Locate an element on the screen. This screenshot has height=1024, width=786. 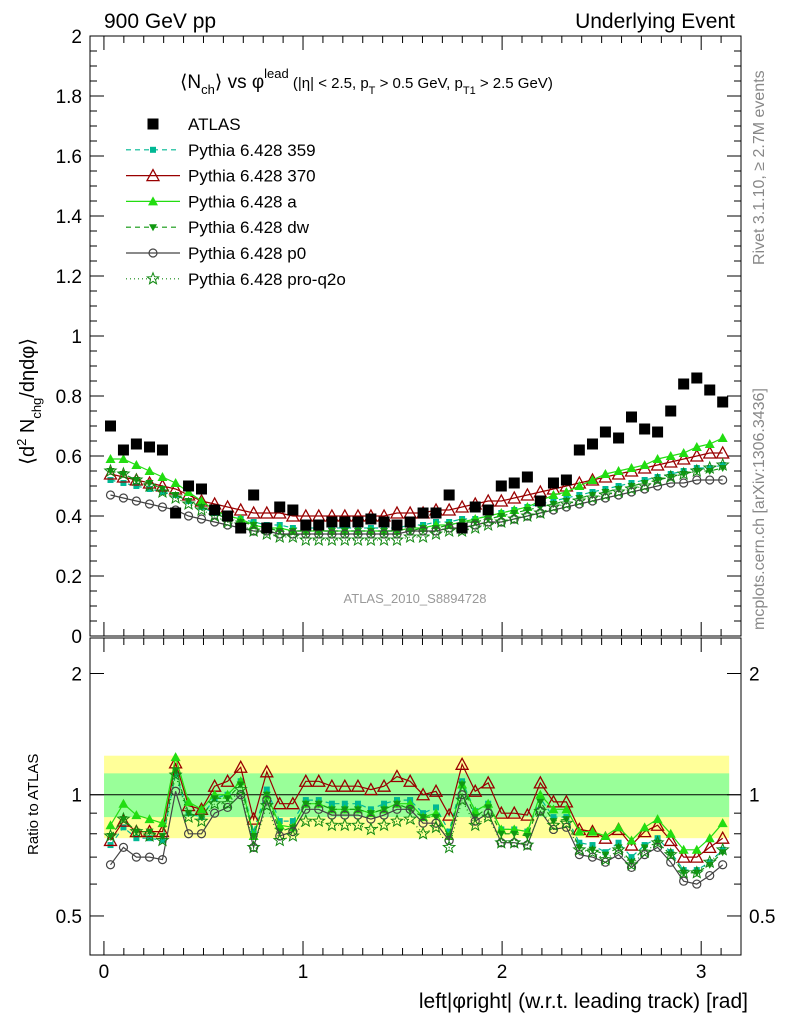
ratio-y-tick-label: 2 is located at coordinates (76, 674).